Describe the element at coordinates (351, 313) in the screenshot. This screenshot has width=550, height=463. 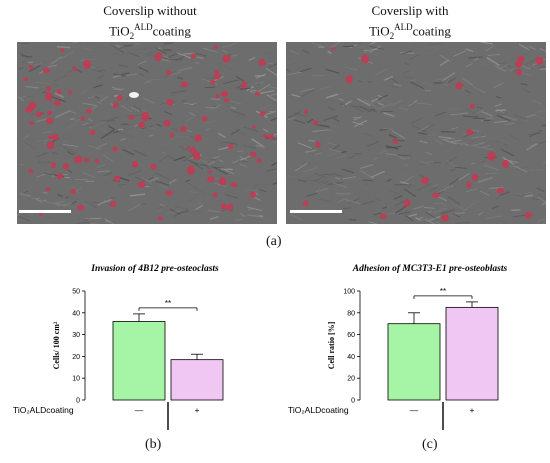
I see `y-tick-label: 80` at that location.